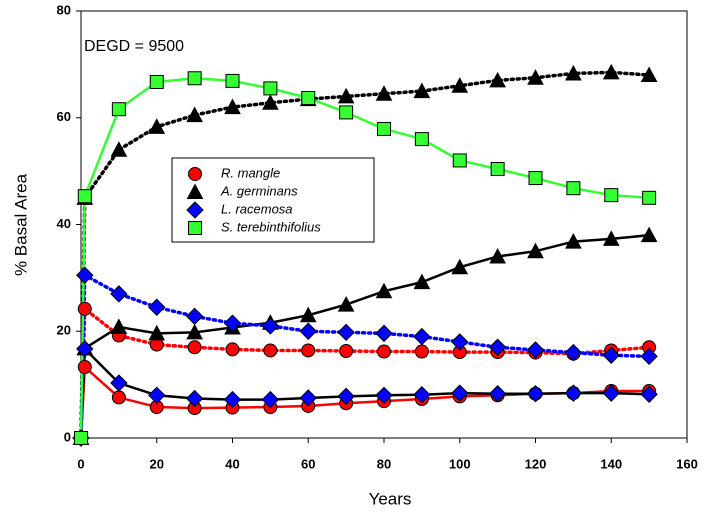  I want to click on x-tick-label: 0, so click(80, 463).